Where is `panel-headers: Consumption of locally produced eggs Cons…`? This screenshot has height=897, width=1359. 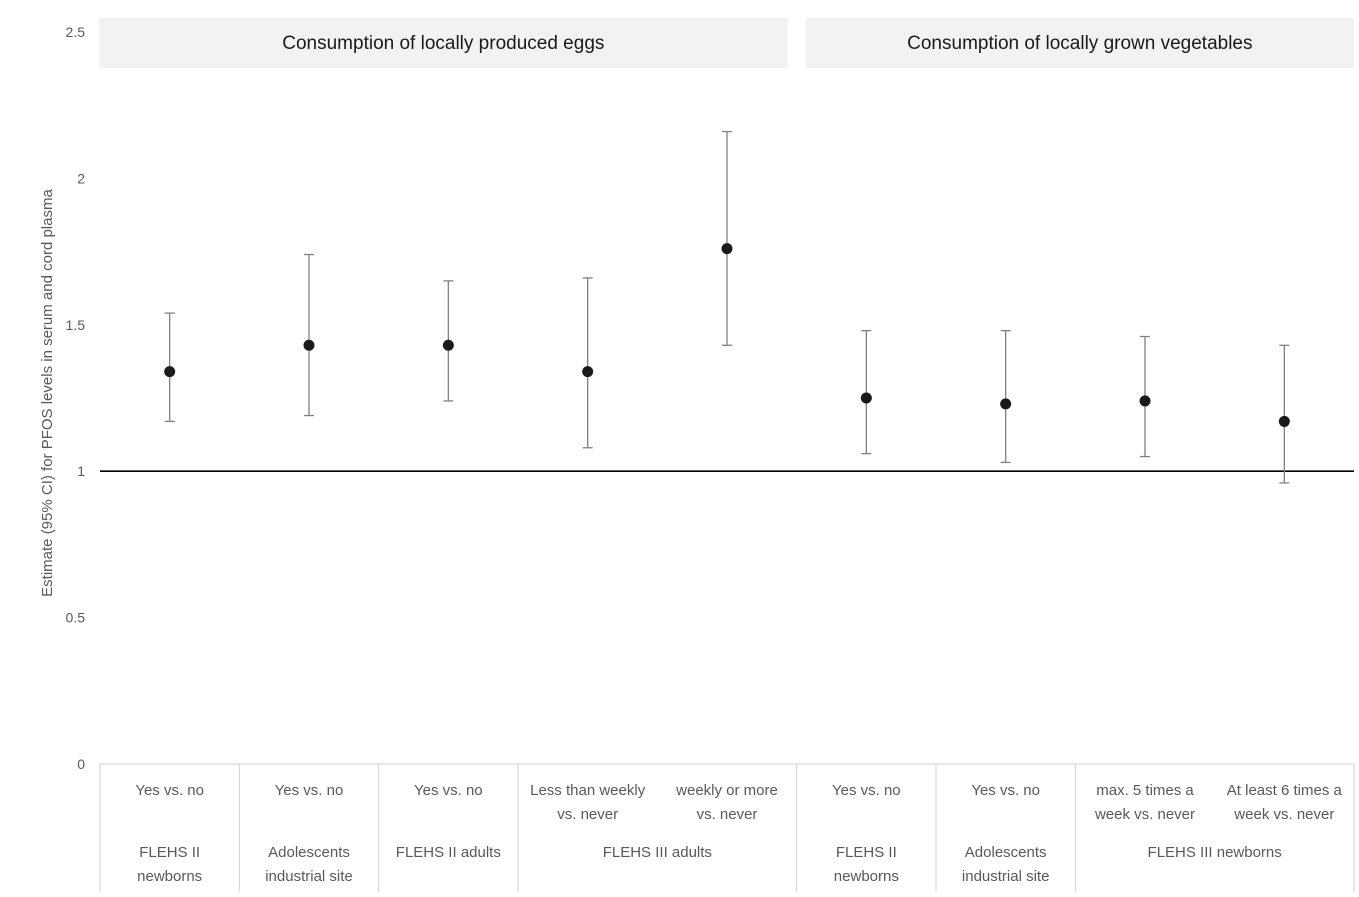
panel-headers: Consumption of locally produced eggs Cons… is located at coordinates (726, 43).